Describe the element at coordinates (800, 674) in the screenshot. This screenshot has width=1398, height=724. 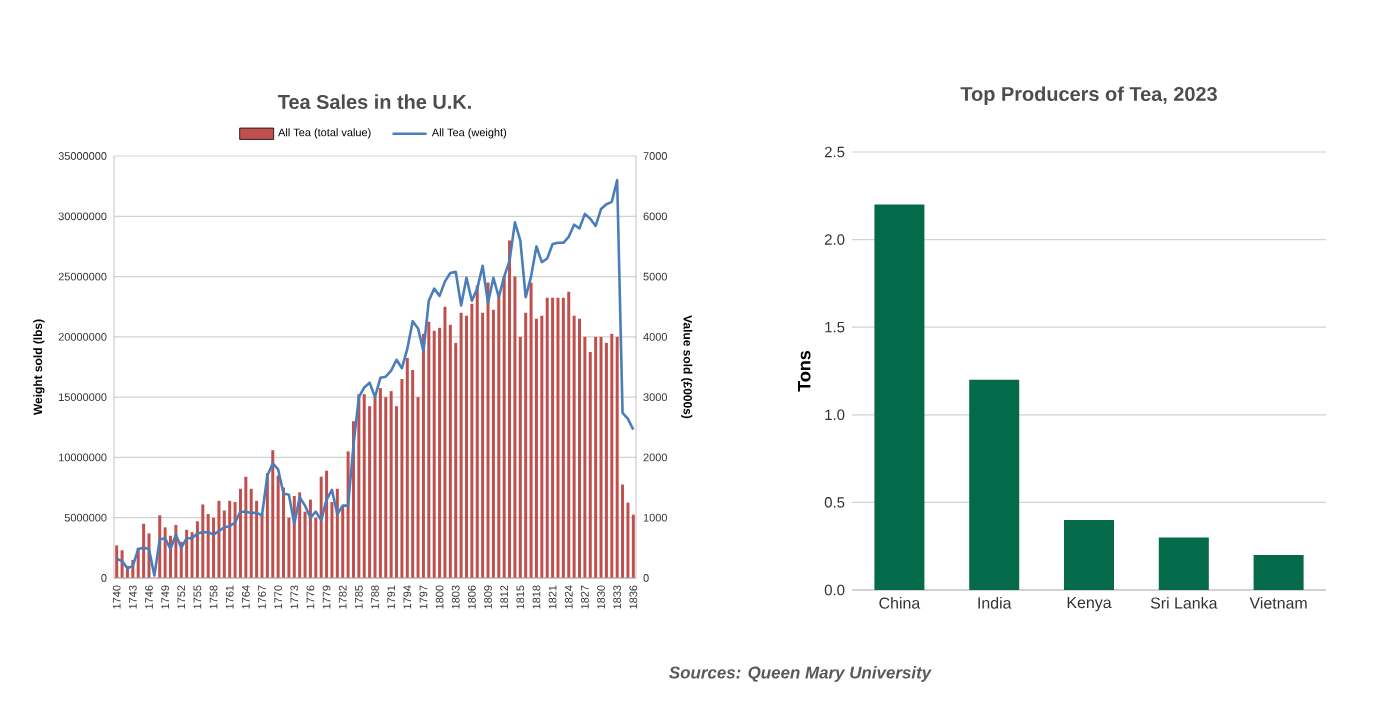
I see `source-note: Sources: Queen Mary University` at that location.